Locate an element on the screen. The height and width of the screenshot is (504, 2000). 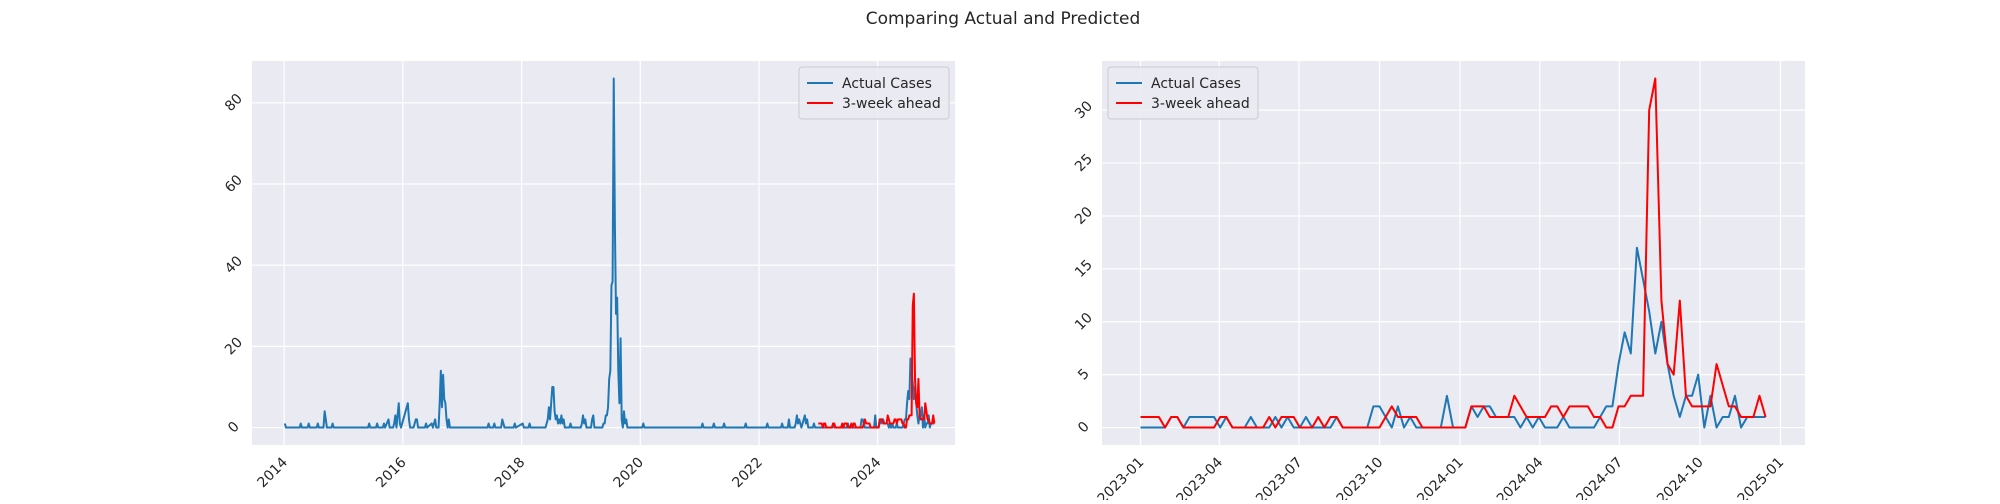
x-tick-label: 2023-04 is located at coordinates (1199, 477).